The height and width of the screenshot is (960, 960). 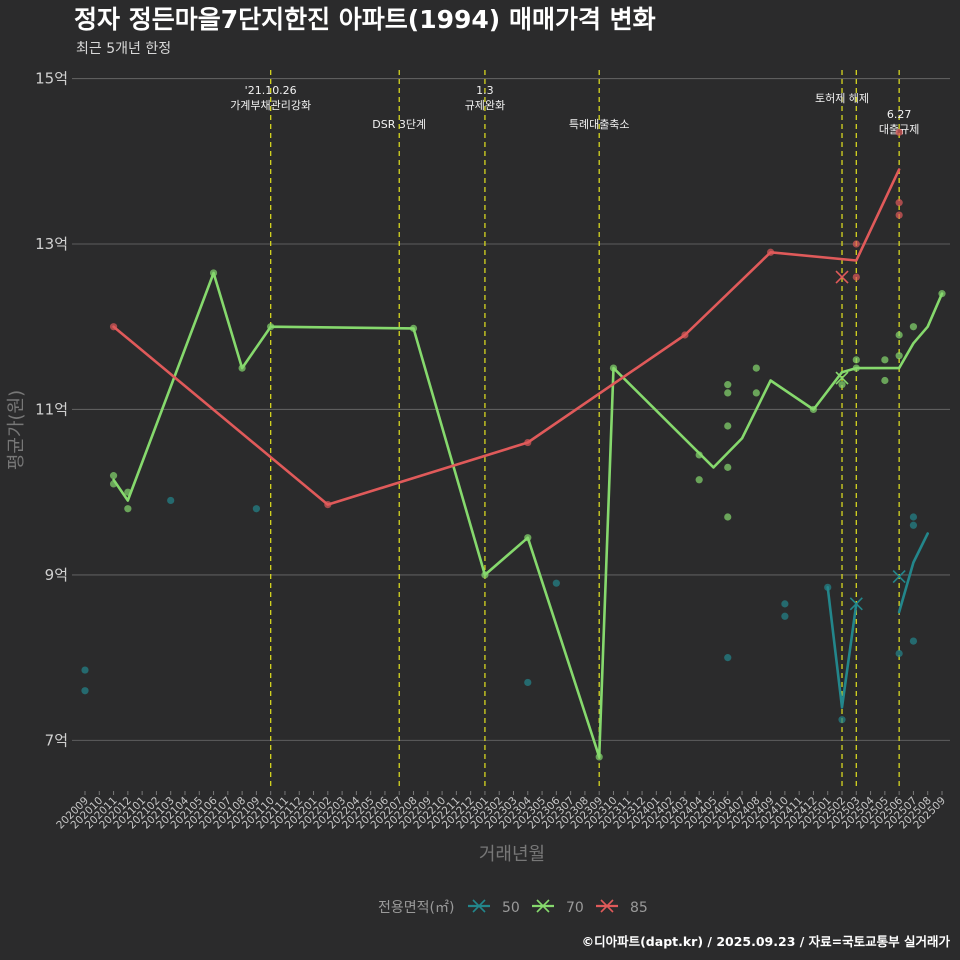 I want to click on event-label: 특례대출축소, so click(x=599, y=124).